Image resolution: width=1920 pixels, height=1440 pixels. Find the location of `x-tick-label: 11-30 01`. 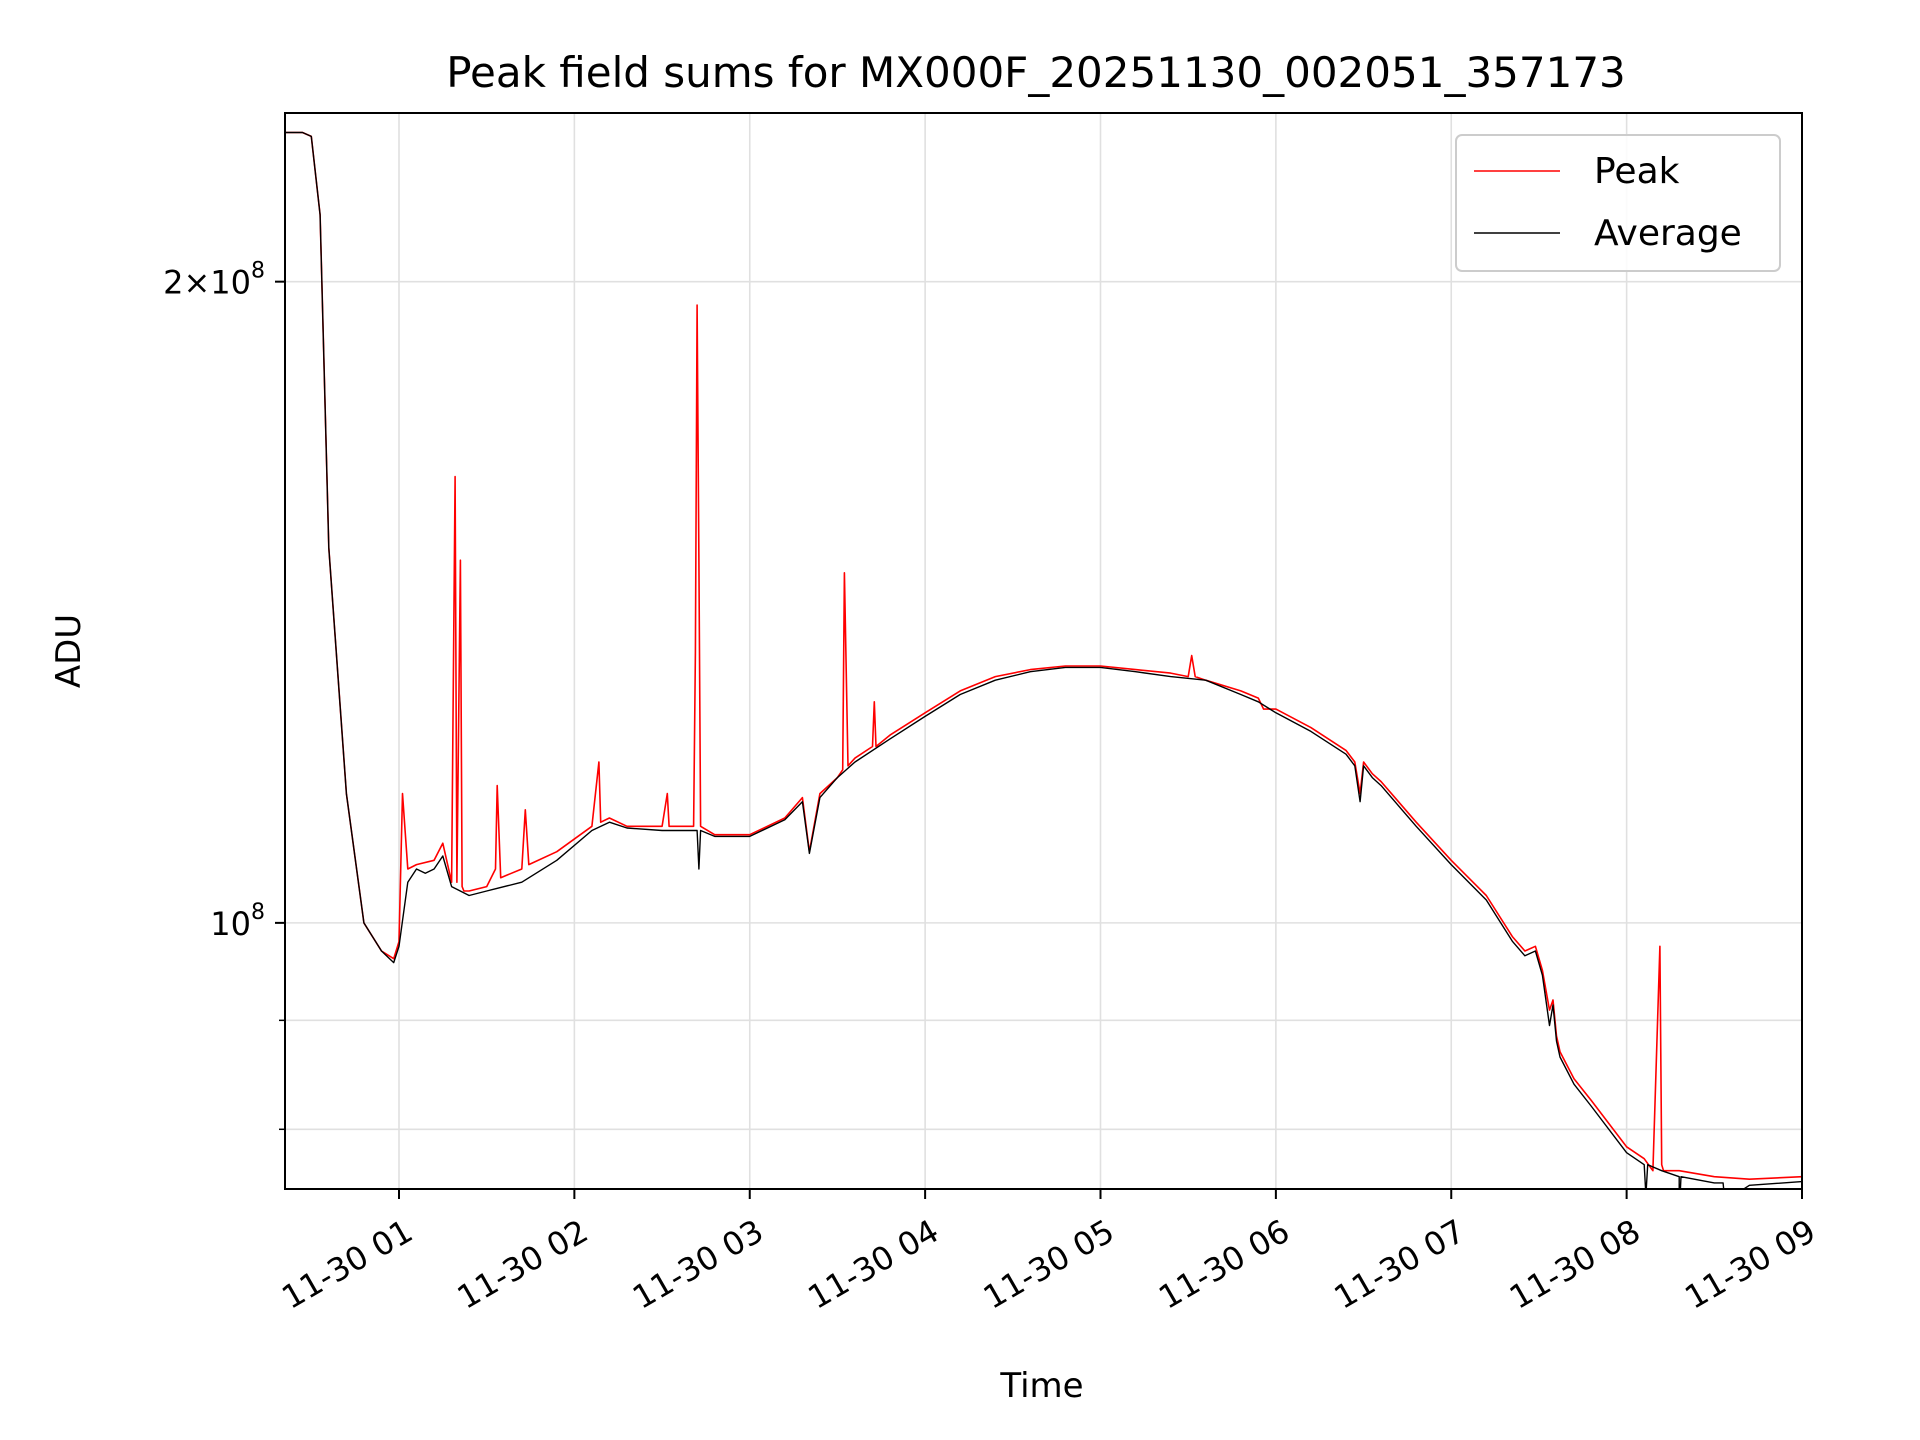

x-tick-label: 11-30 01 is located at coordinates (347, 1264).